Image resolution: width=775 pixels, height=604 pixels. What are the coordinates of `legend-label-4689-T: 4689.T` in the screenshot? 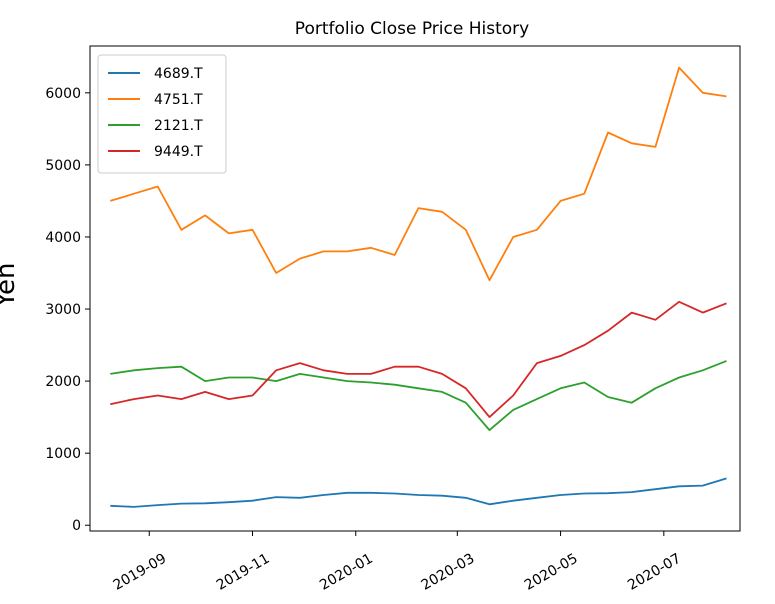 It's located at (178, 74).